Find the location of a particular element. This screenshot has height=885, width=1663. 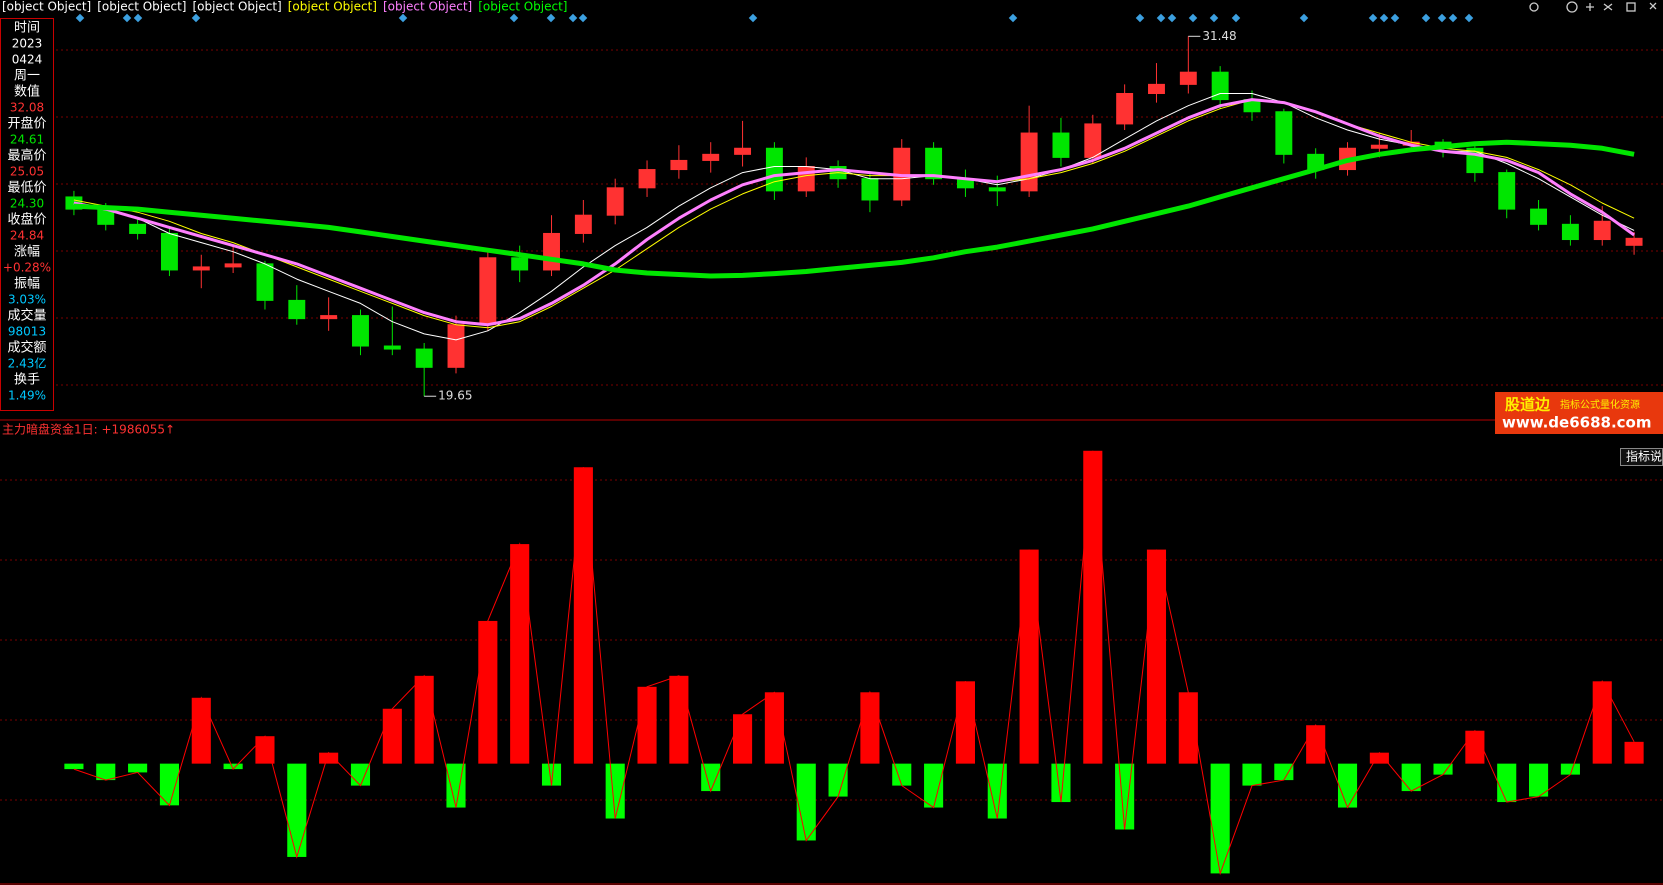

sidebar-value: 2023 is located at coordinates (27, 44).